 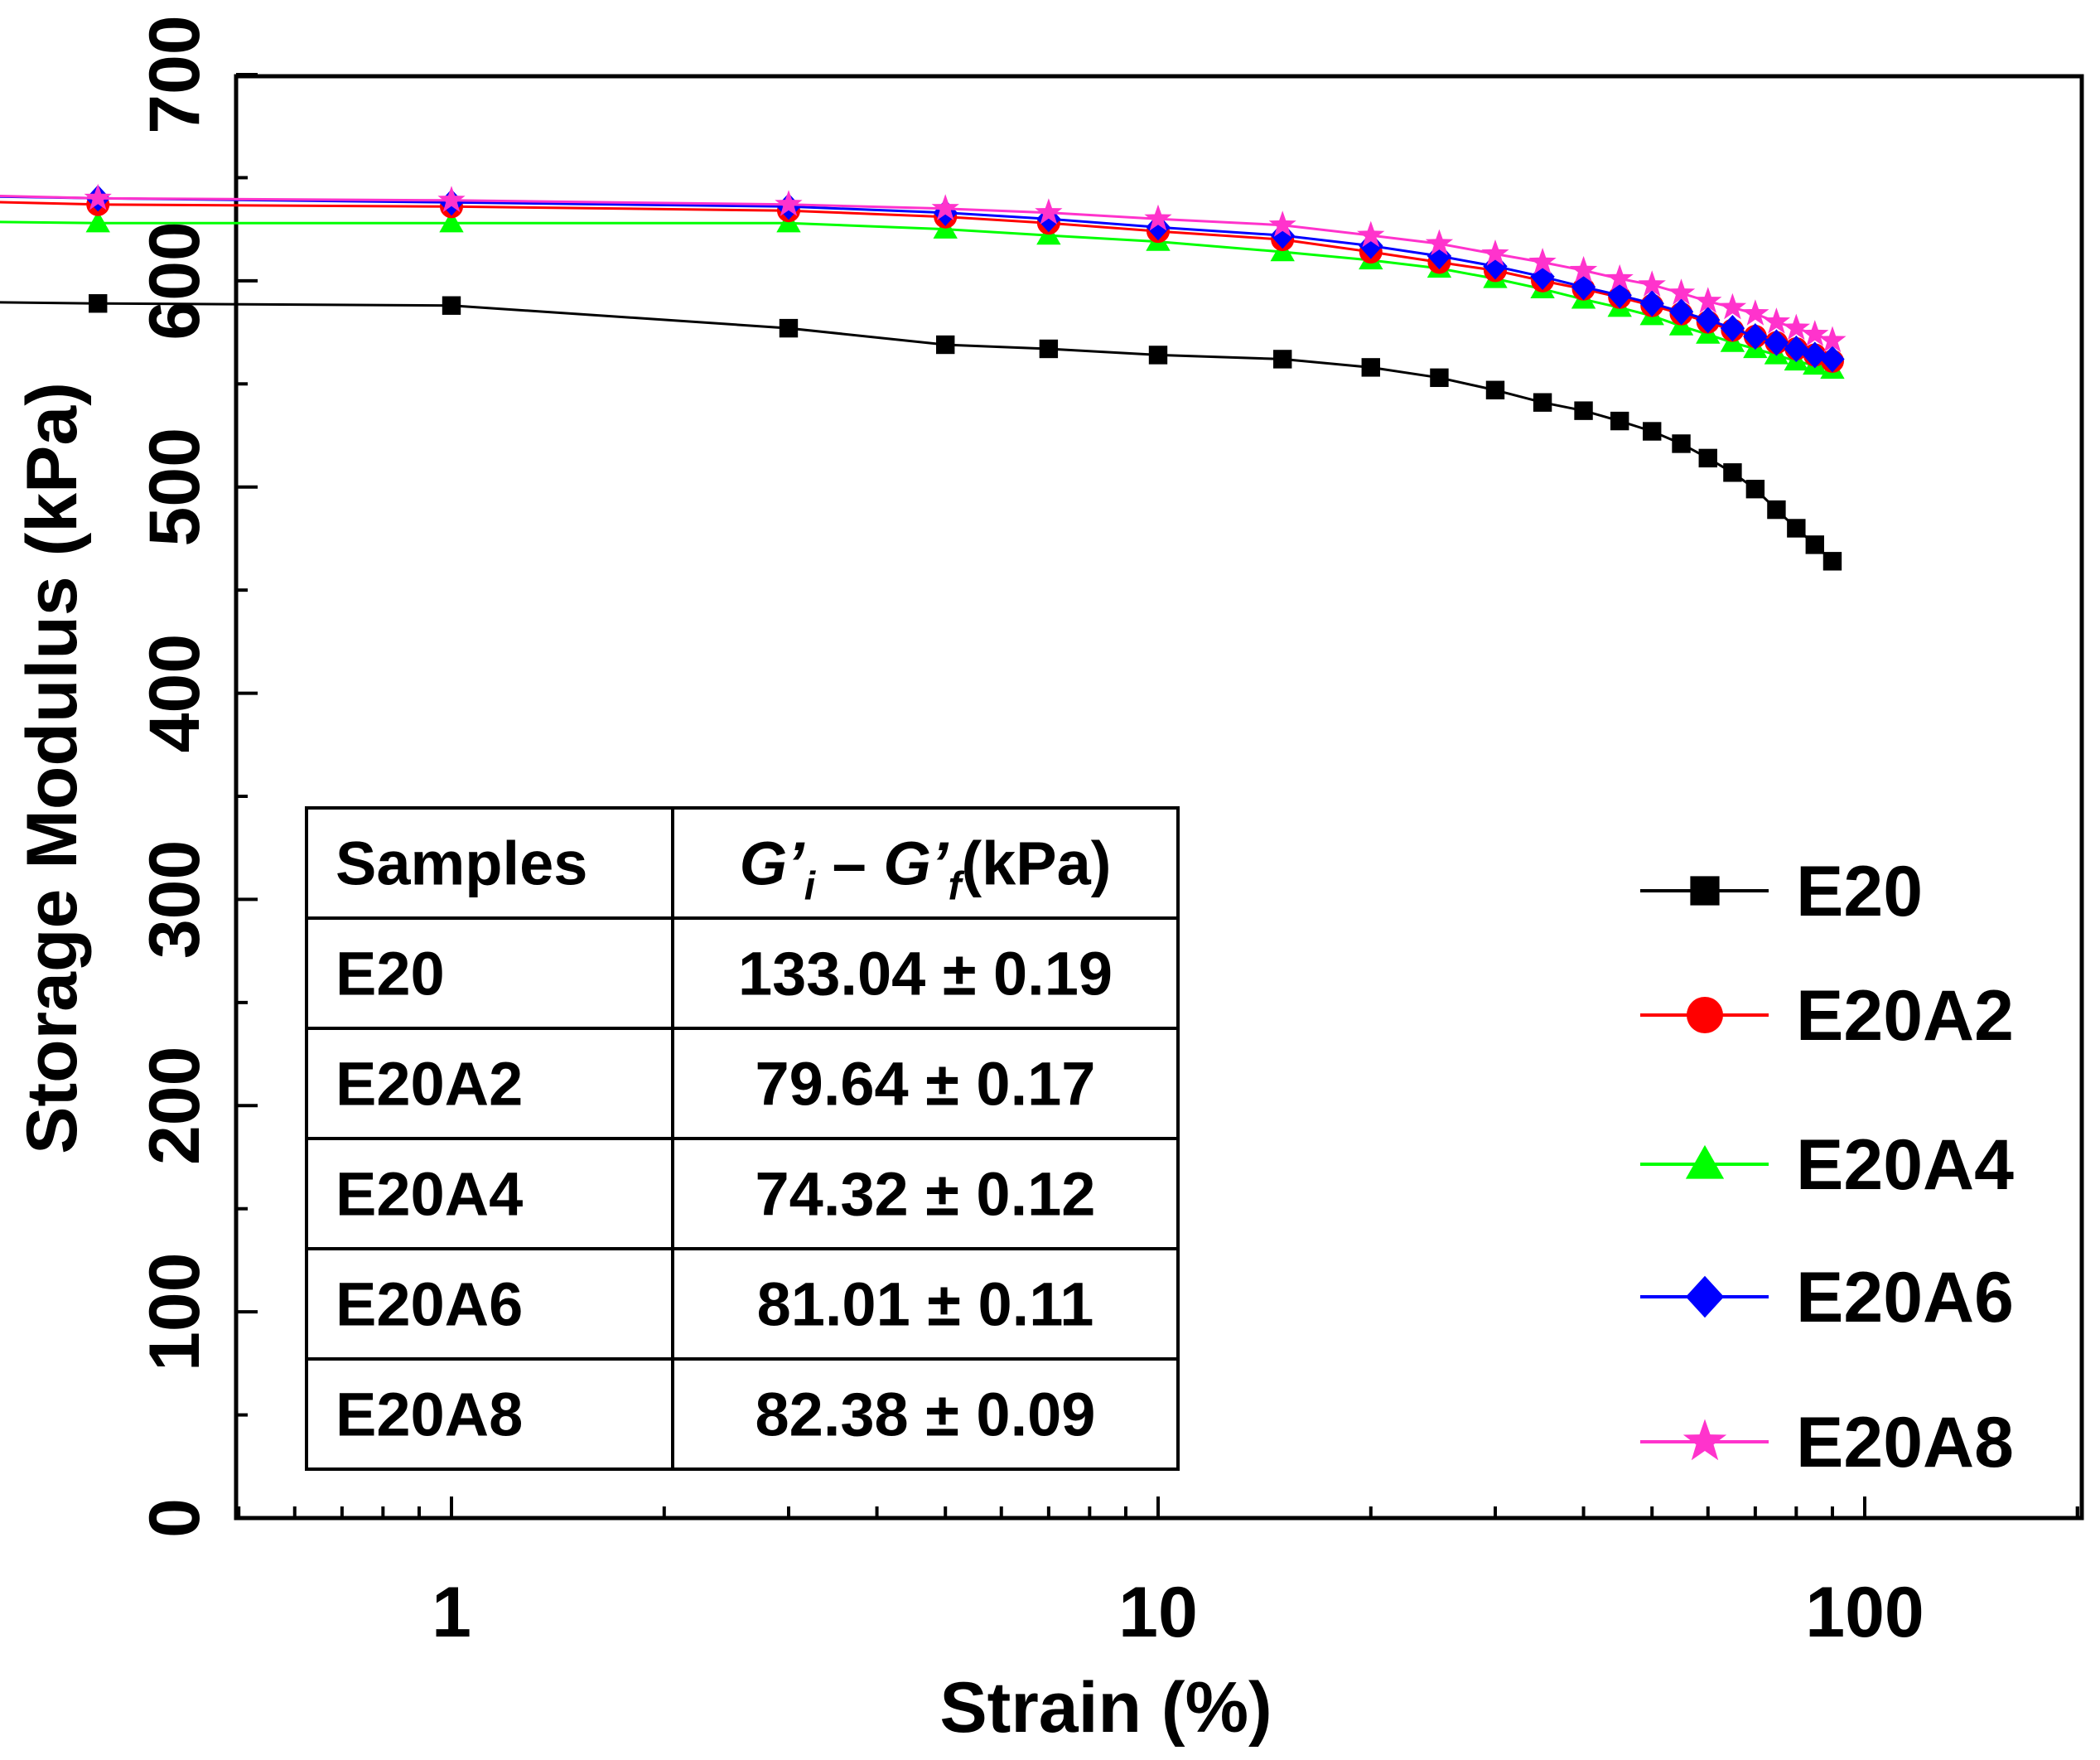 I want to click on legend-label: E20A4, so click(x=1905, y=1165).